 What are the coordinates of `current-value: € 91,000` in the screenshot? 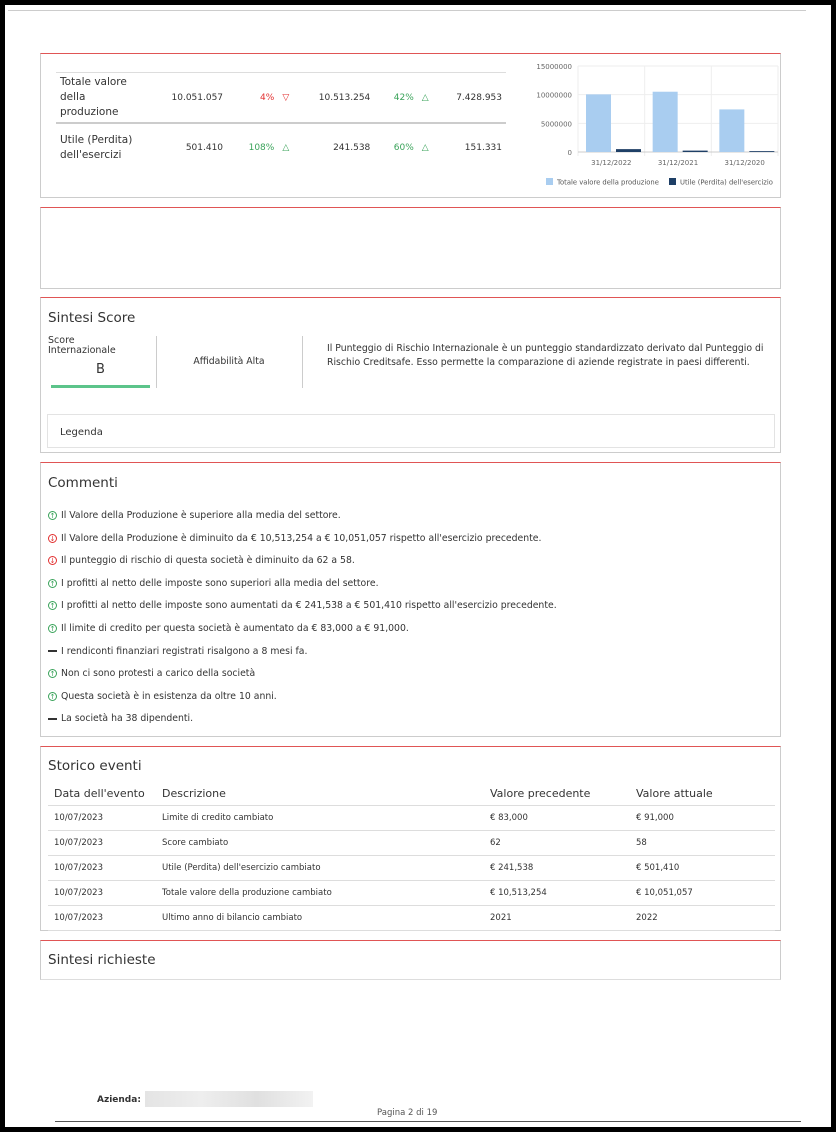 It's located at (702, 818).